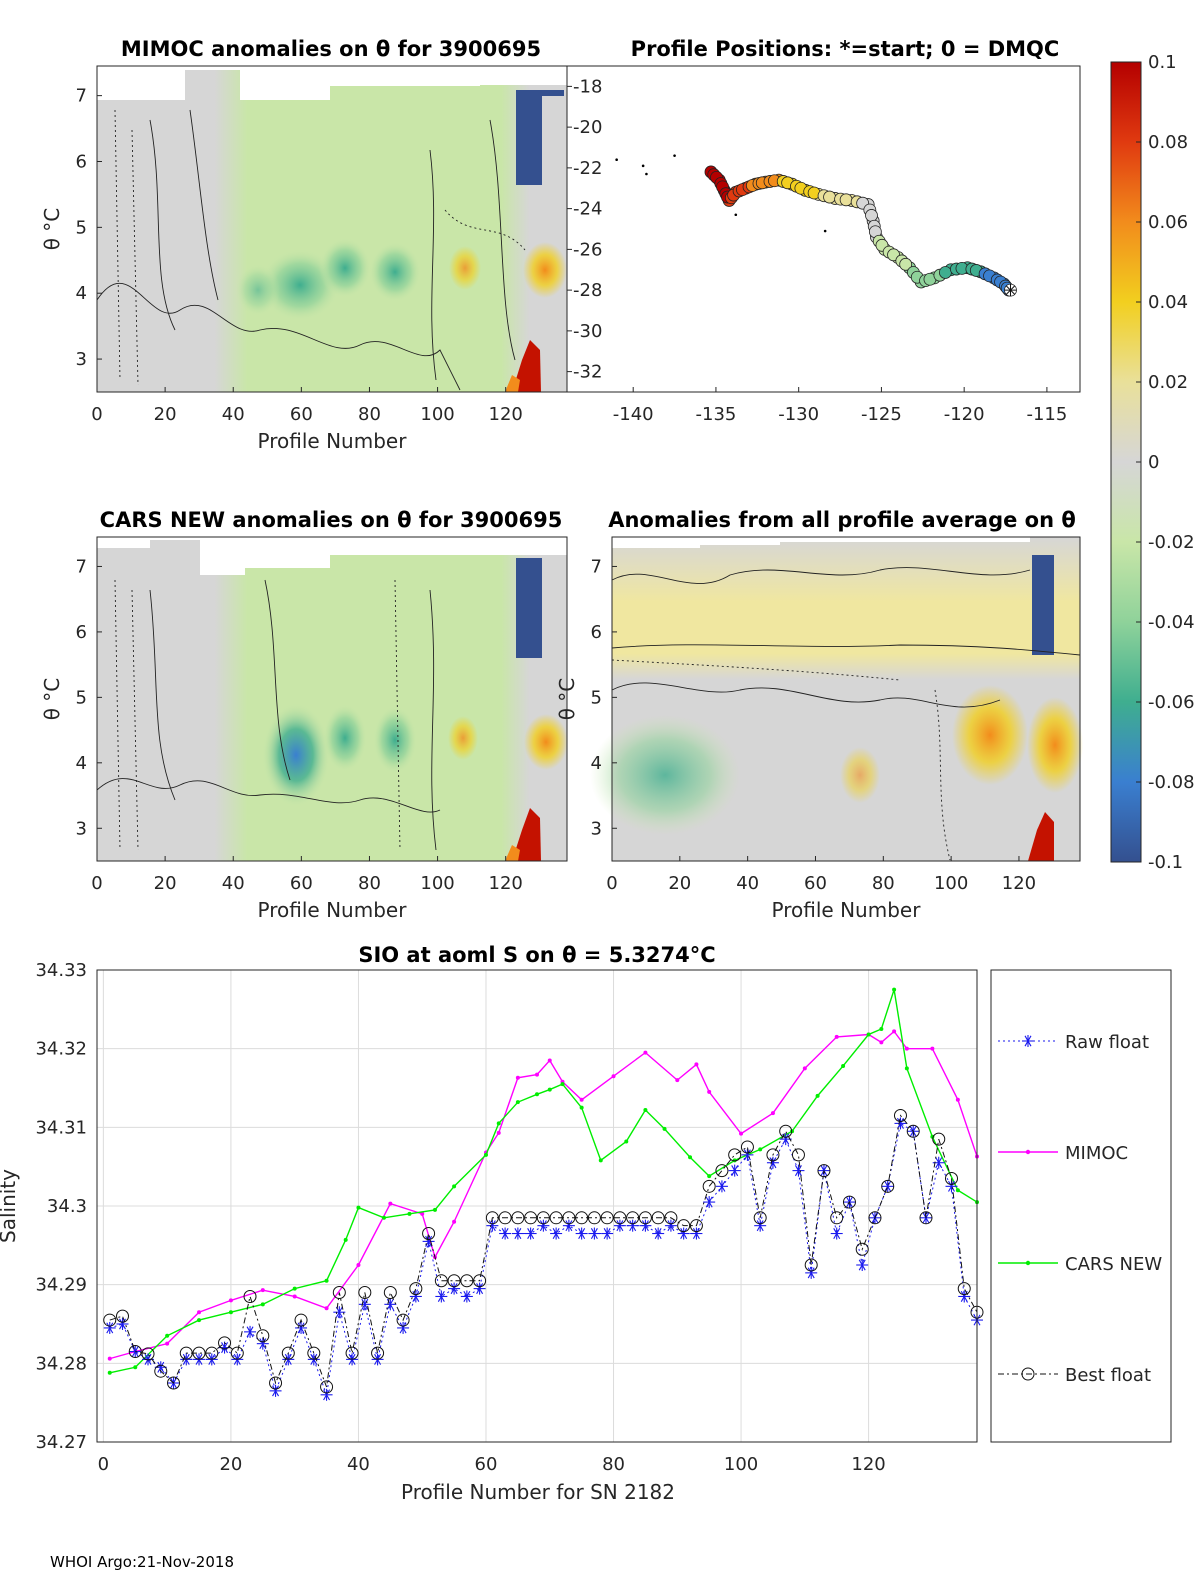  What do you see at coordinates (1010, 290) in the screenshot?
I see `start-marker-star` at bounding box center [1010, 290].